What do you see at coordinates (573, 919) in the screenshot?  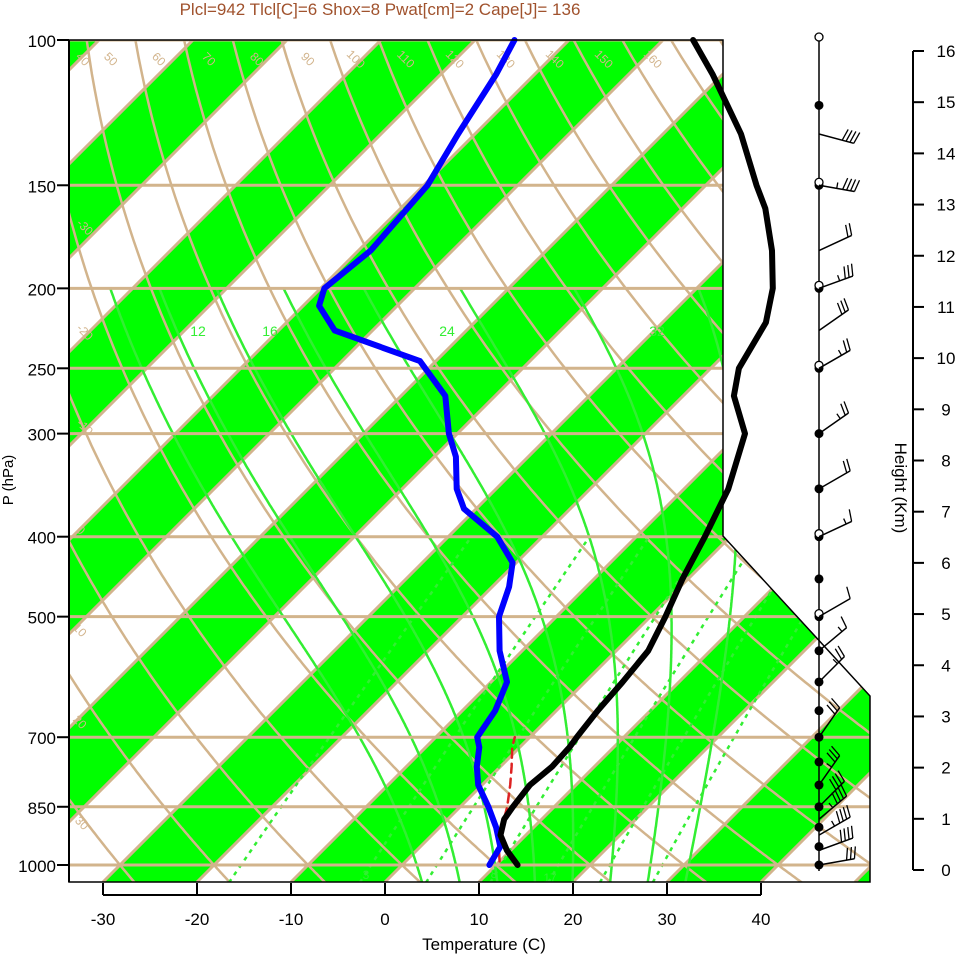 I see `temperature-tick-label: 20` at bounding box center [573, 919].